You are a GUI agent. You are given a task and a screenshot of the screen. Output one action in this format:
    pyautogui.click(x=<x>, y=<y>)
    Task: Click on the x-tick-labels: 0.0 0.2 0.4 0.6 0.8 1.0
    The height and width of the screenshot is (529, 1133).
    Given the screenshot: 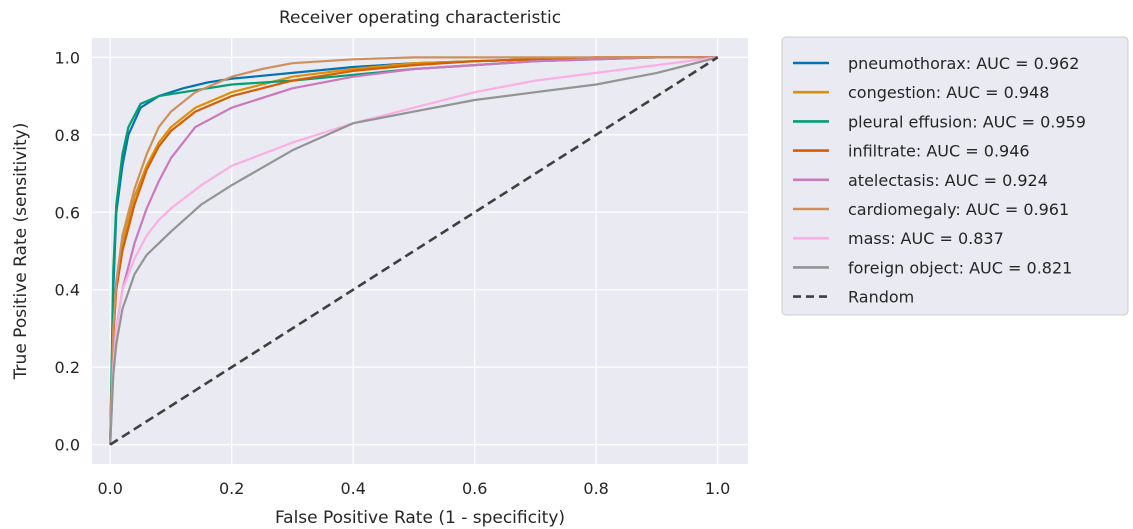 What is the action you would take?
    pyautogui.click(x=413, y=488)
    